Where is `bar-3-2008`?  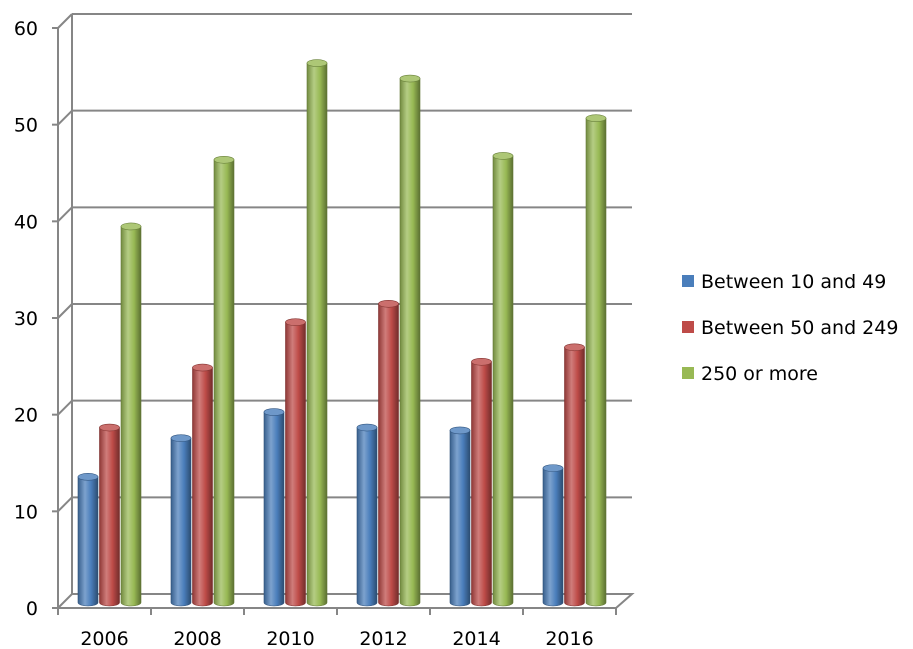 bar-3-2008 is located at coordinates (224, 381).